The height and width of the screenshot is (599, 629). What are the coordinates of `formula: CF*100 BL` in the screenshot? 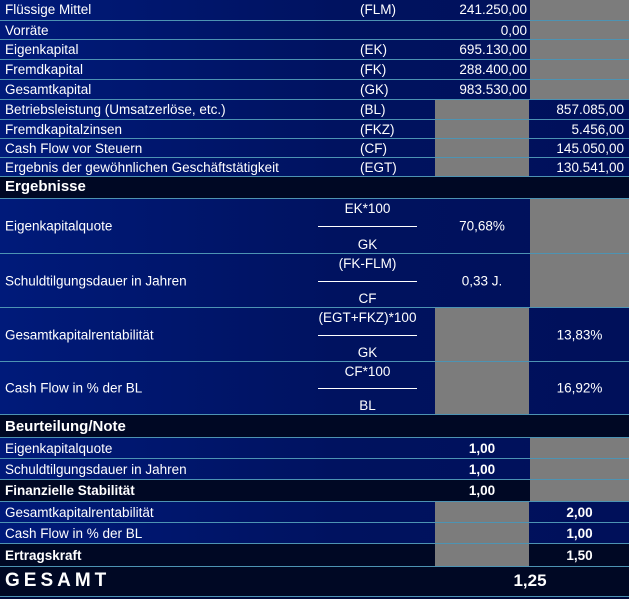 It's located at (367, 388).